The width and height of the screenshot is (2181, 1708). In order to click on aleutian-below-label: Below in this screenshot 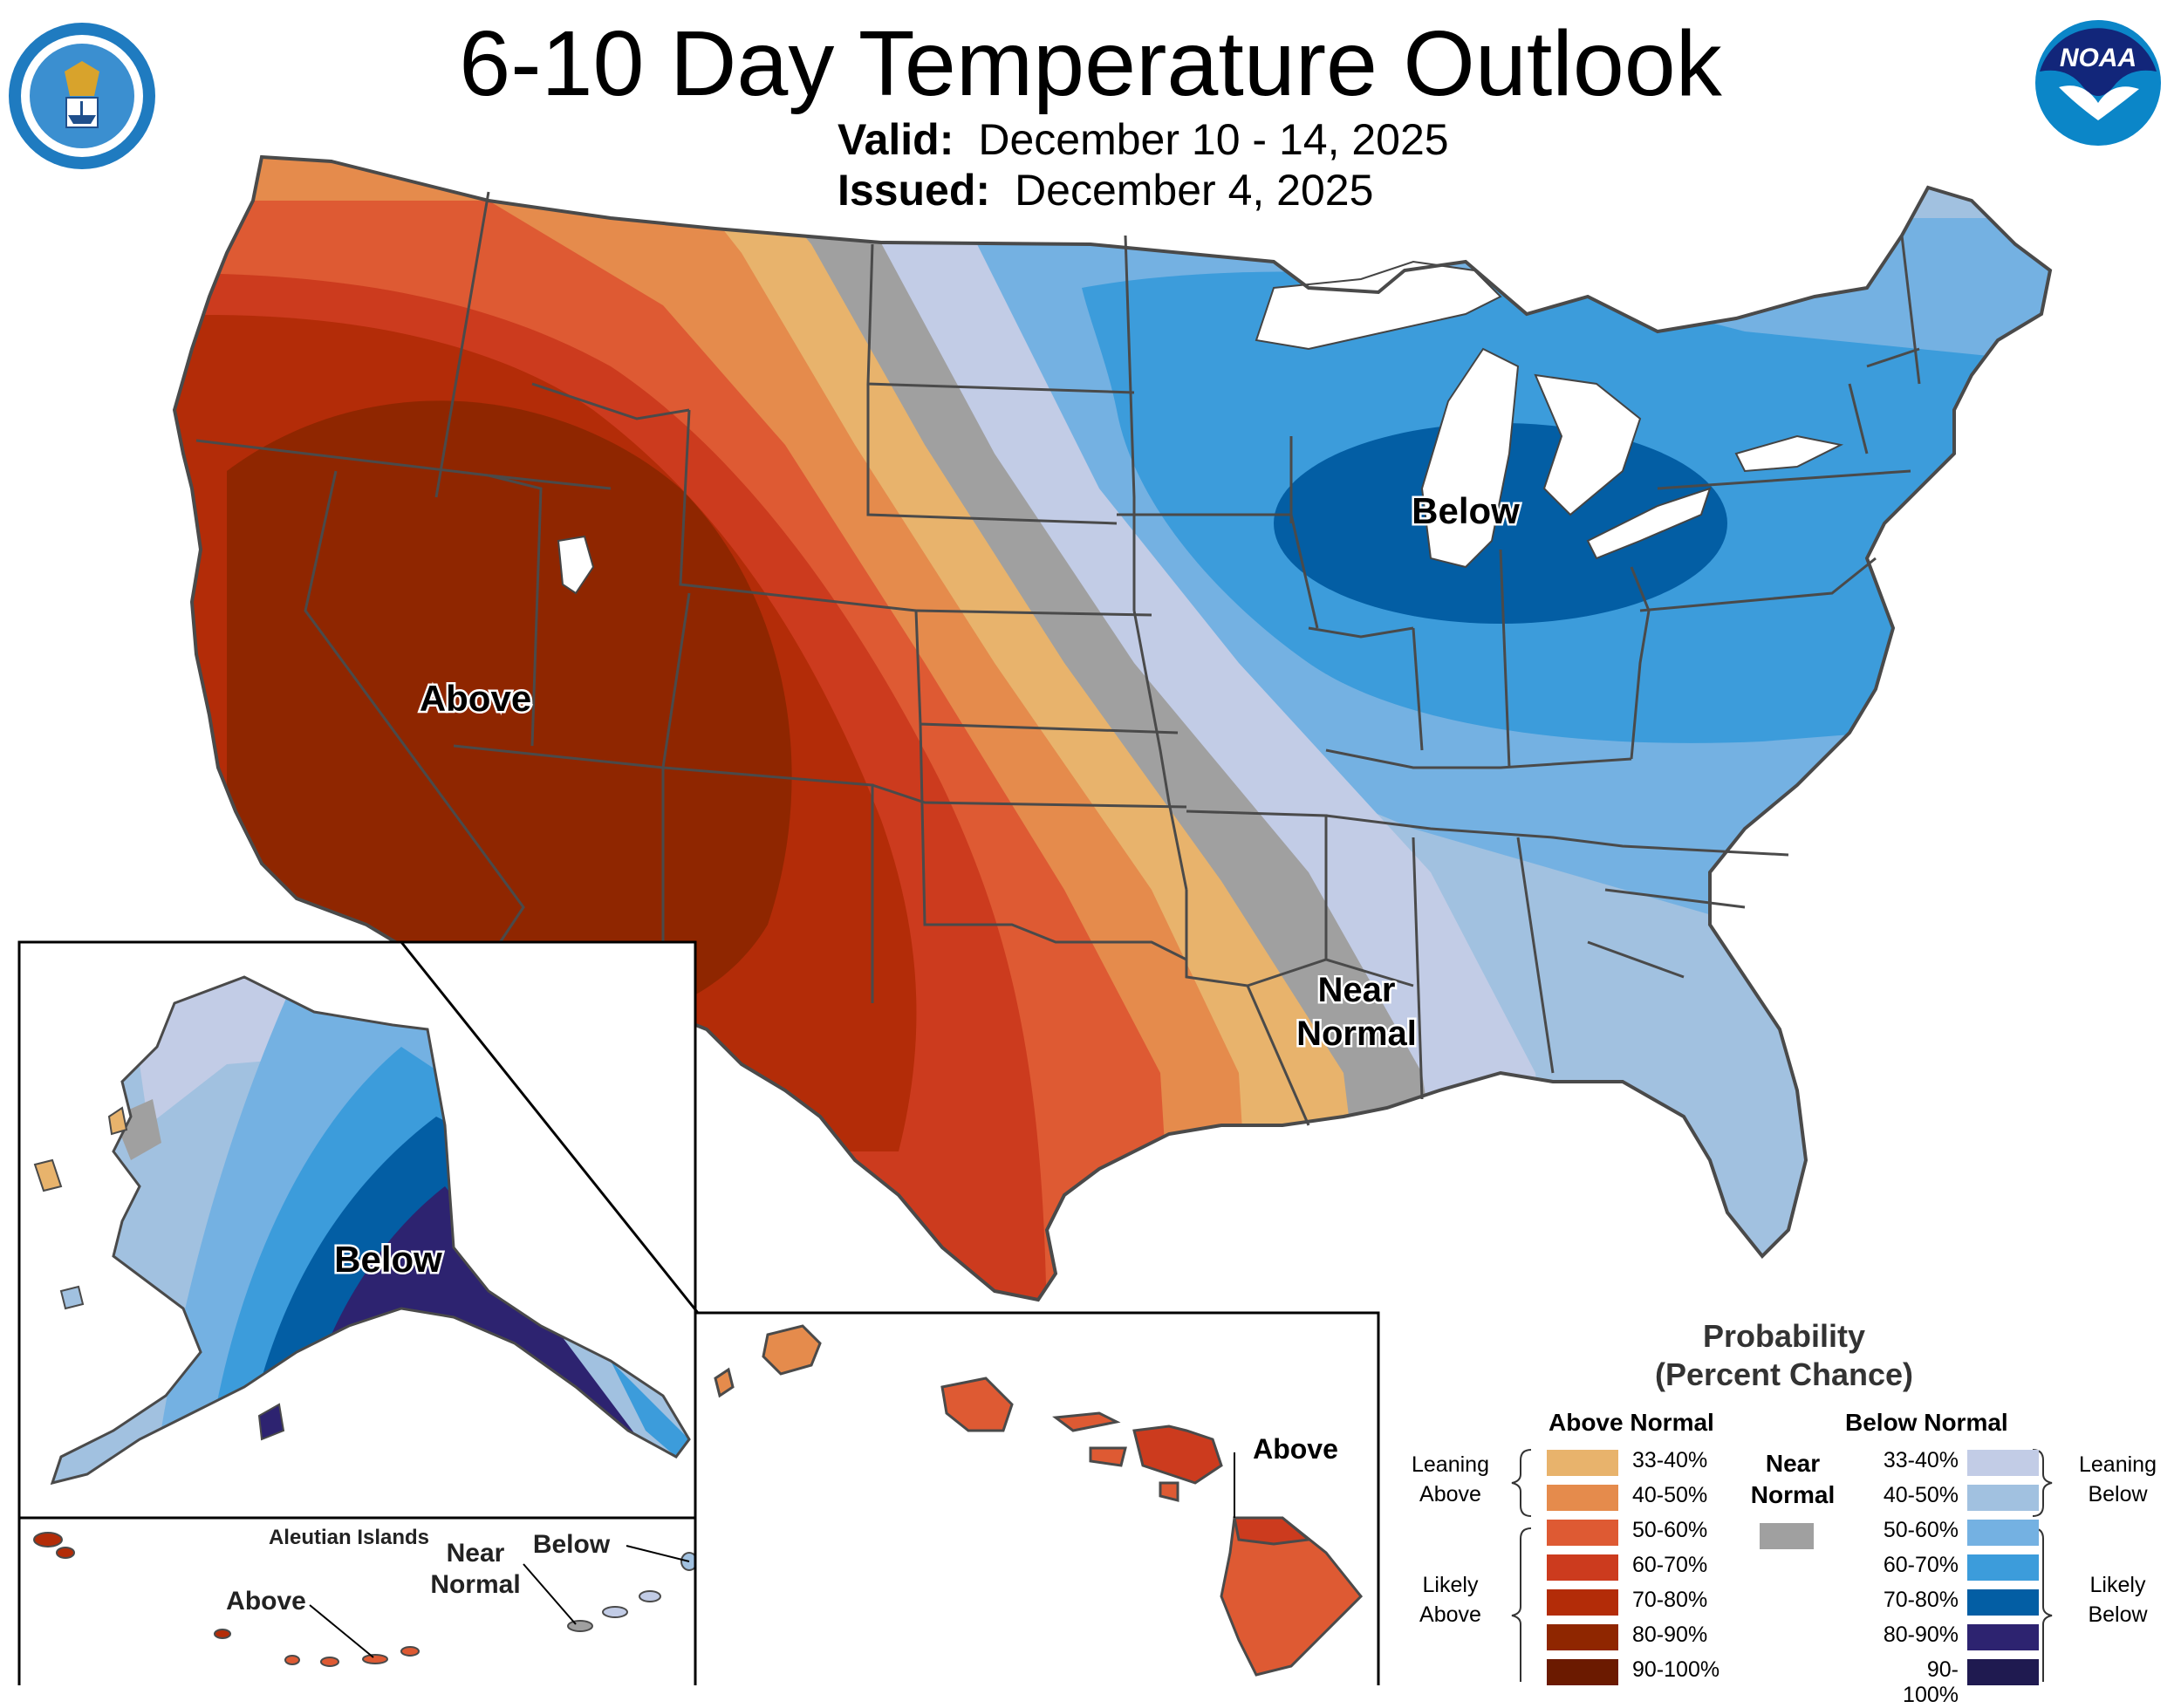, I will do `click(572, 1544)`.